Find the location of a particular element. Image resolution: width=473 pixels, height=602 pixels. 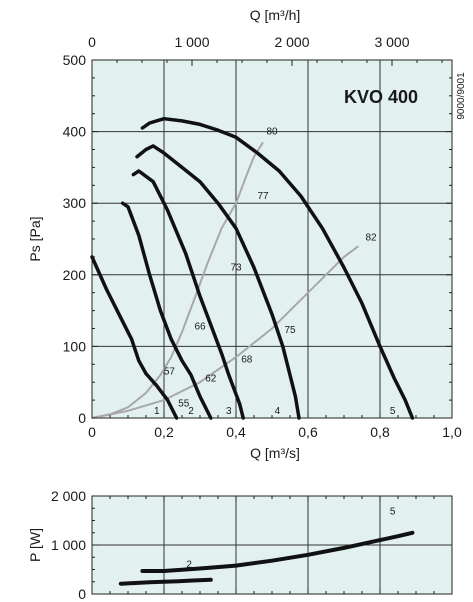

x-axis-label: Q [m³/s] is located at coordinates (275, 453).